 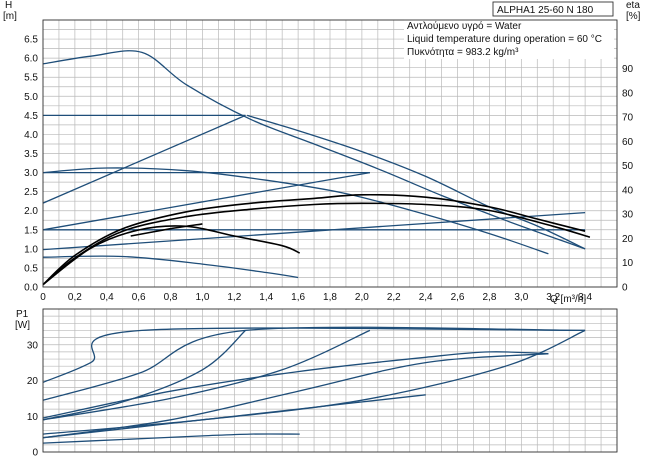 What do you see at coordinates (33, 381) in the screenshot?
I see `p1-tick-label: 20` at bounding box center [33, 381].